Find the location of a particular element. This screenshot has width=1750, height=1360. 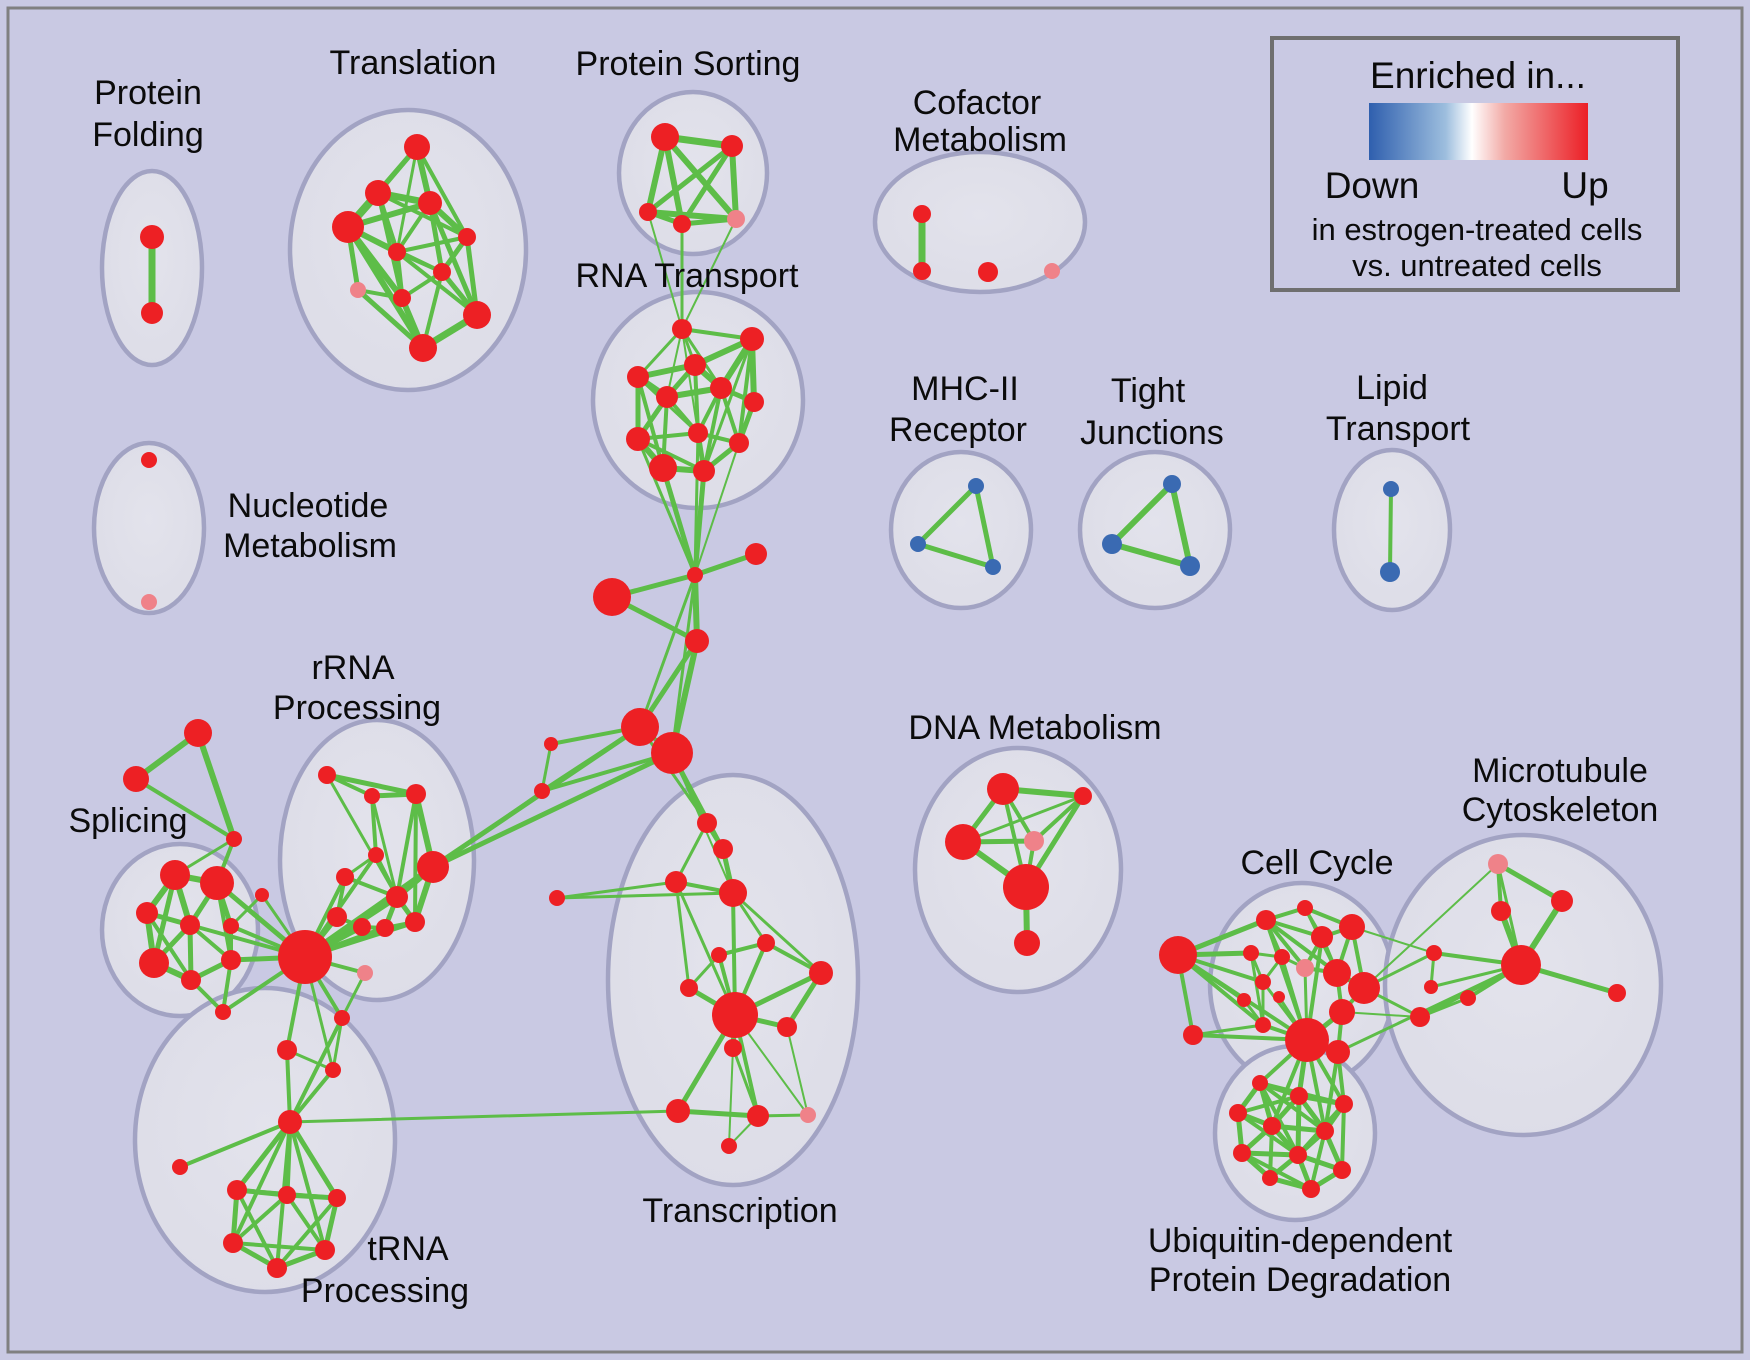

edge-rr2-rr6 is located at coordinates (384, 846).